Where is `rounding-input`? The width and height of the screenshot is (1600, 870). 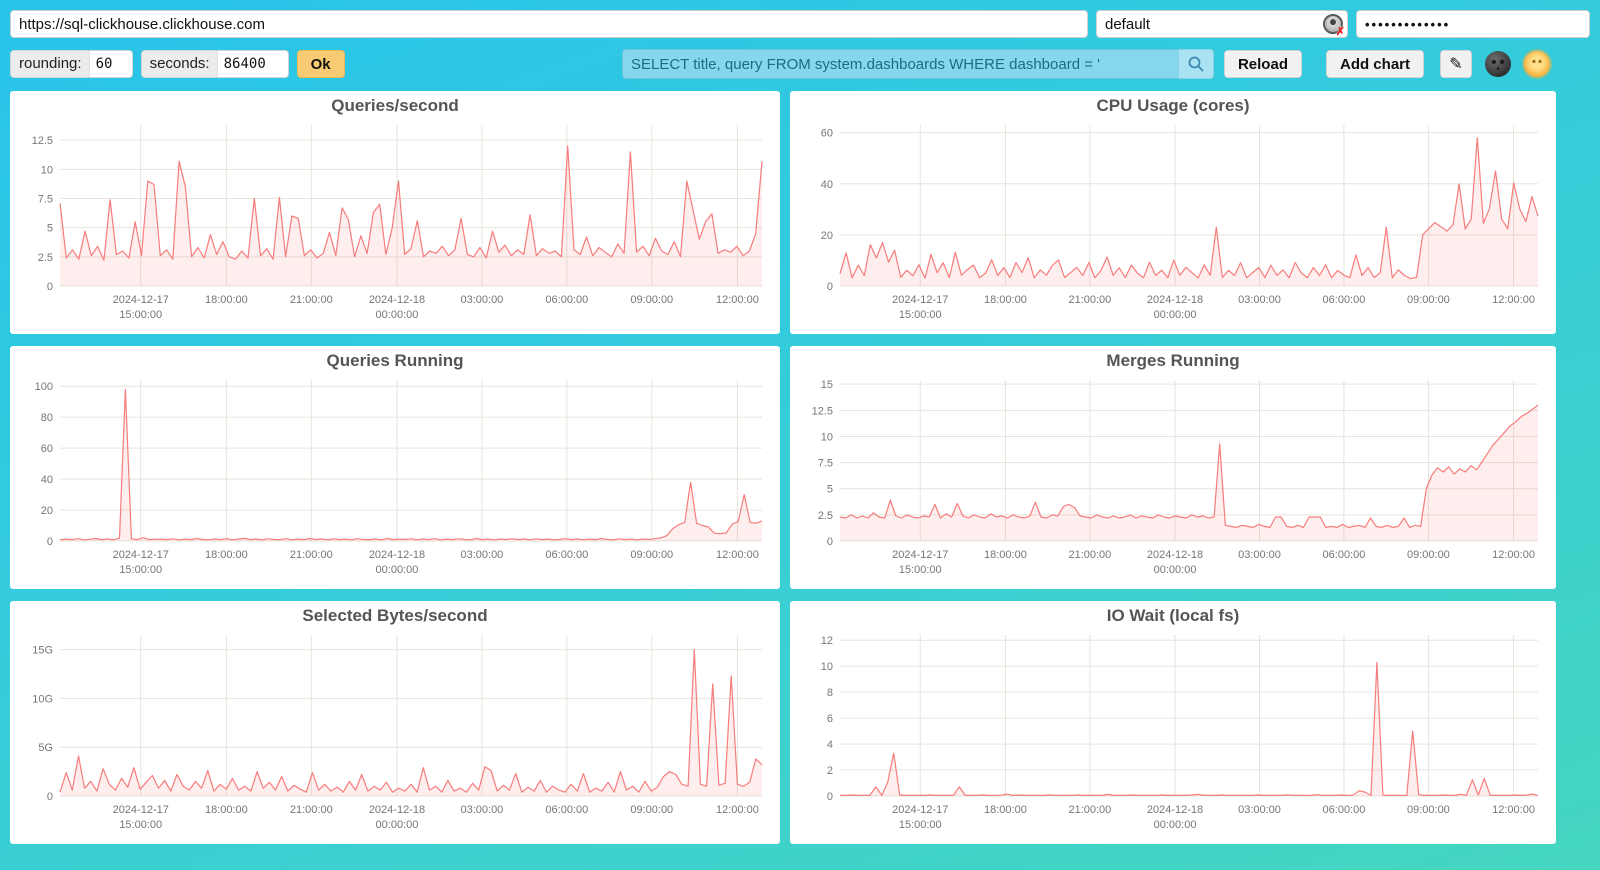
rounding-input is located at coordinates (110, 64).